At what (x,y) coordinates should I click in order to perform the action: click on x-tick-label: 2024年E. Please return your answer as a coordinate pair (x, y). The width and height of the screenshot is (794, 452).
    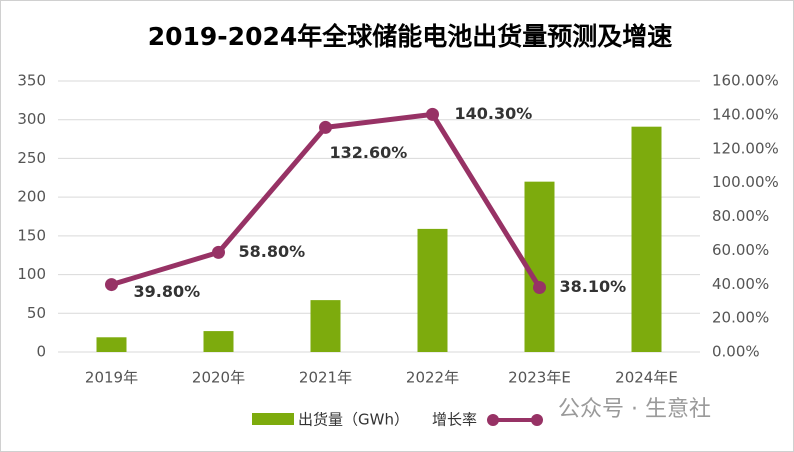
    Looking at the image, I should click on (646, 378).